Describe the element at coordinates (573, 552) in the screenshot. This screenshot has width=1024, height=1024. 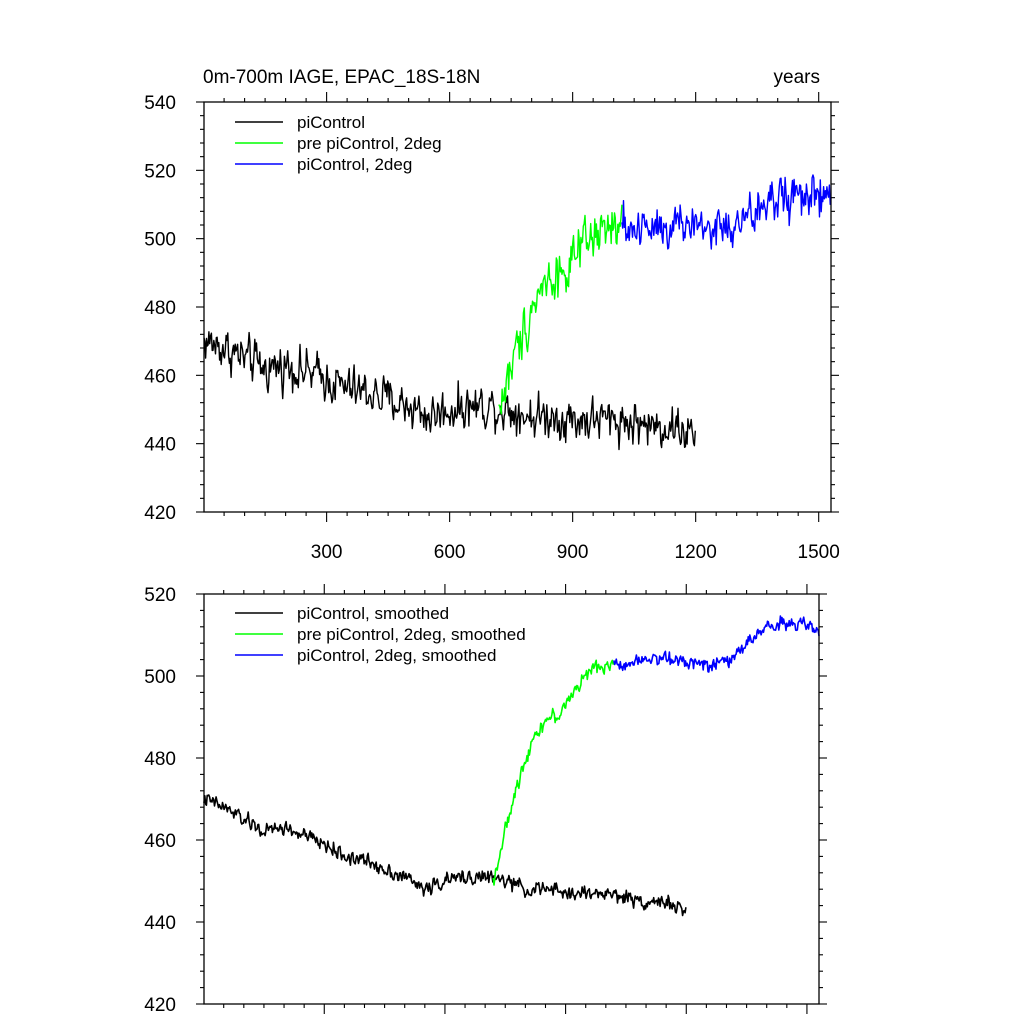
I see `xtick-label: 900` at that location.